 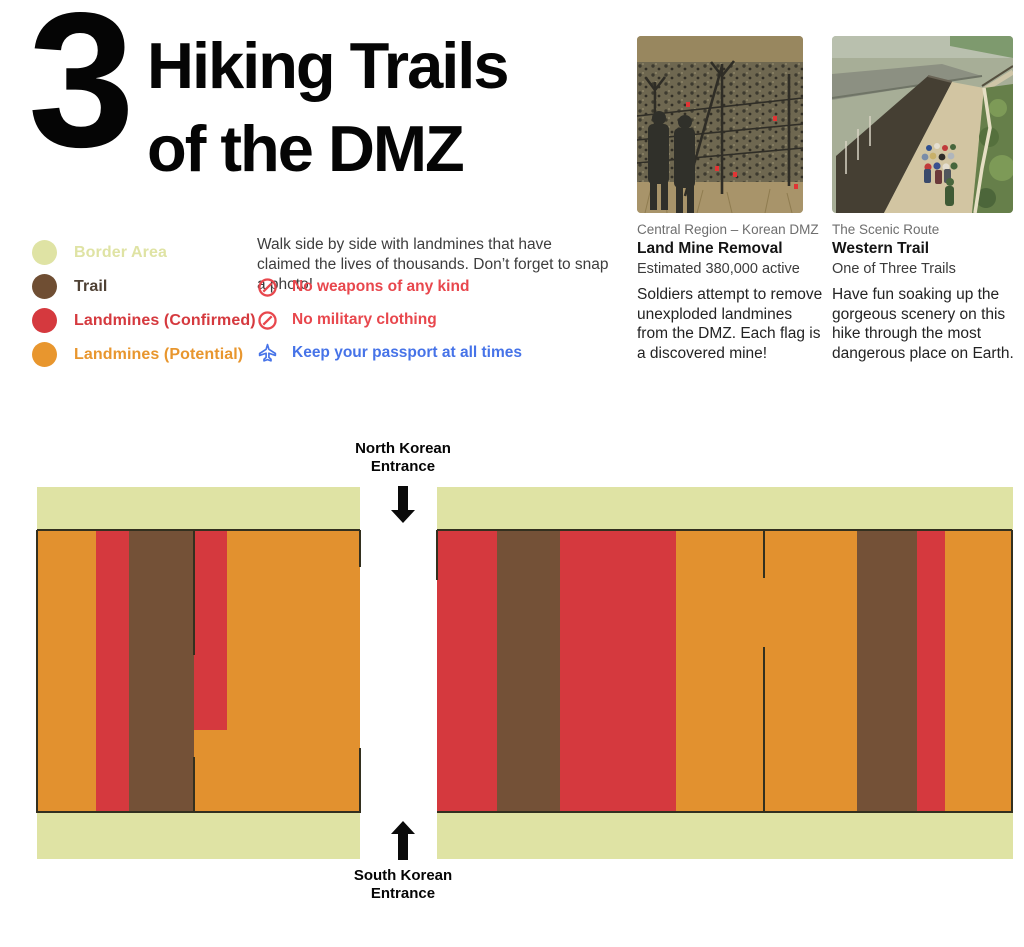 What do you see at coordinates (328, 107) in the screenshot?
I see `page-title: Hiking Trails of the DMZ` at bounding box center [328, 107].